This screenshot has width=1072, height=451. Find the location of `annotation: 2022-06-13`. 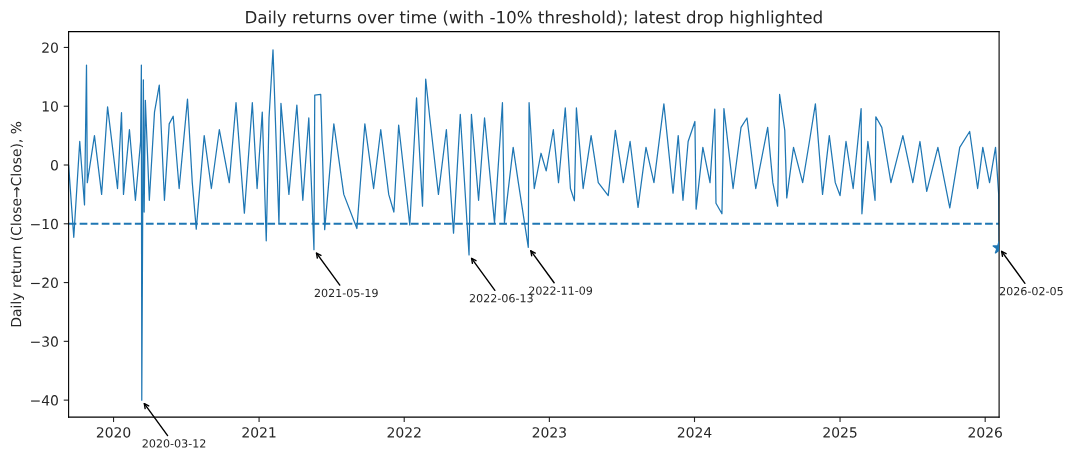

annotation: 2022-06-13 is located at coordinates (501, 298).